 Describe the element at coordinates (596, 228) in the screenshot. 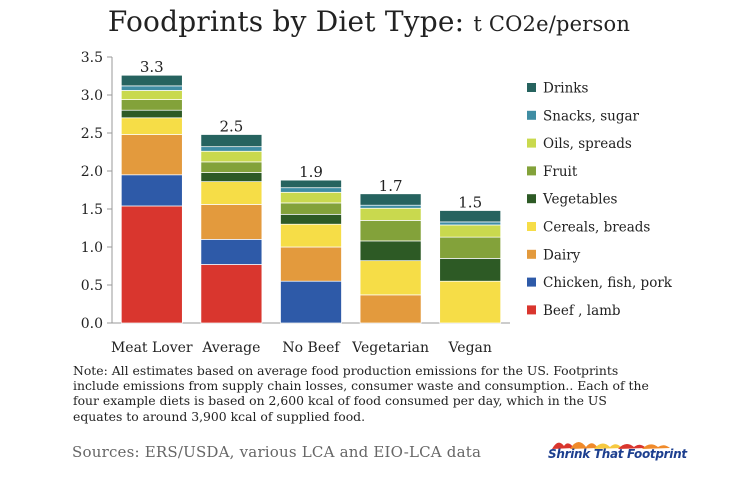

I see `legend-label: Cereals, breads` at that location.